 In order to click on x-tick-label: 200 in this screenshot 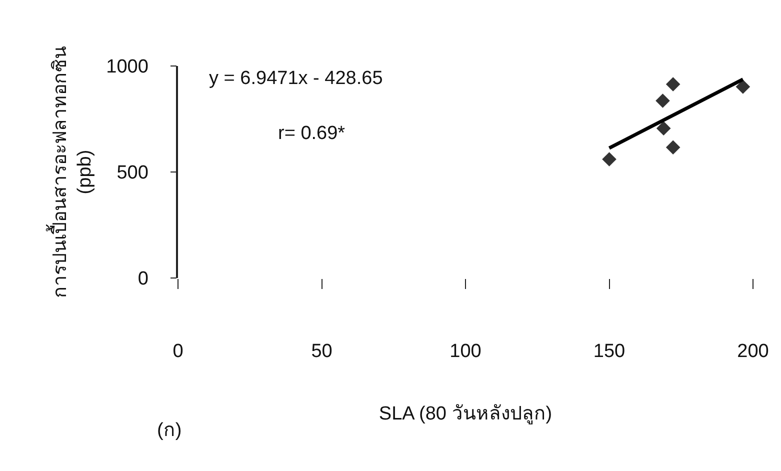, I will do `click(753, 351)`.